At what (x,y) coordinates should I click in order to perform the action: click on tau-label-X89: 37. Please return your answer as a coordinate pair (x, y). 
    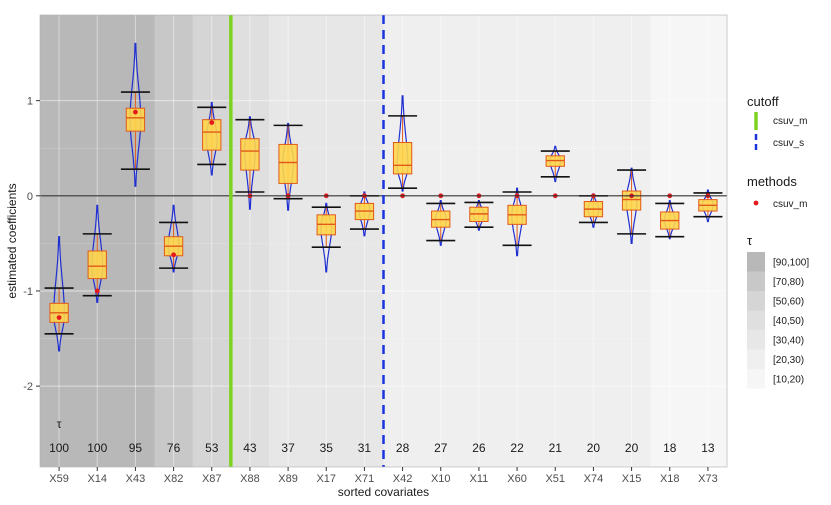
    Looking at the image, I should click on (288, 448).